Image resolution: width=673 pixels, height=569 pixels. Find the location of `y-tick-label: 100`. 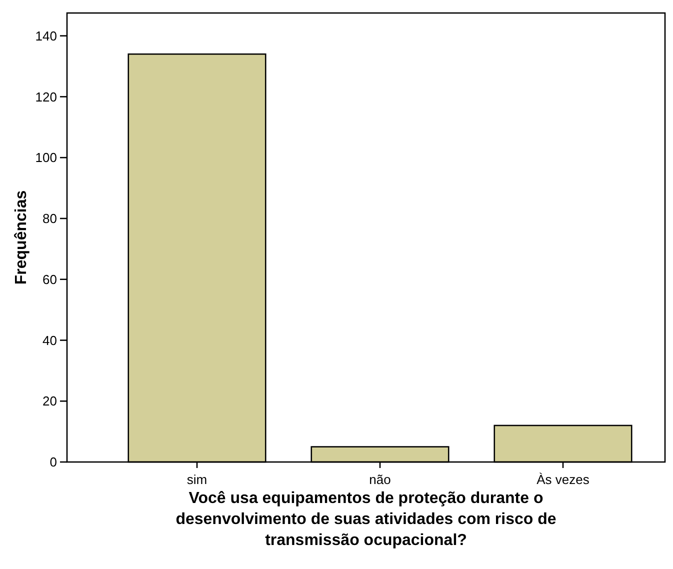

y-tick-label: 100 is located at coordinates (46, 158).